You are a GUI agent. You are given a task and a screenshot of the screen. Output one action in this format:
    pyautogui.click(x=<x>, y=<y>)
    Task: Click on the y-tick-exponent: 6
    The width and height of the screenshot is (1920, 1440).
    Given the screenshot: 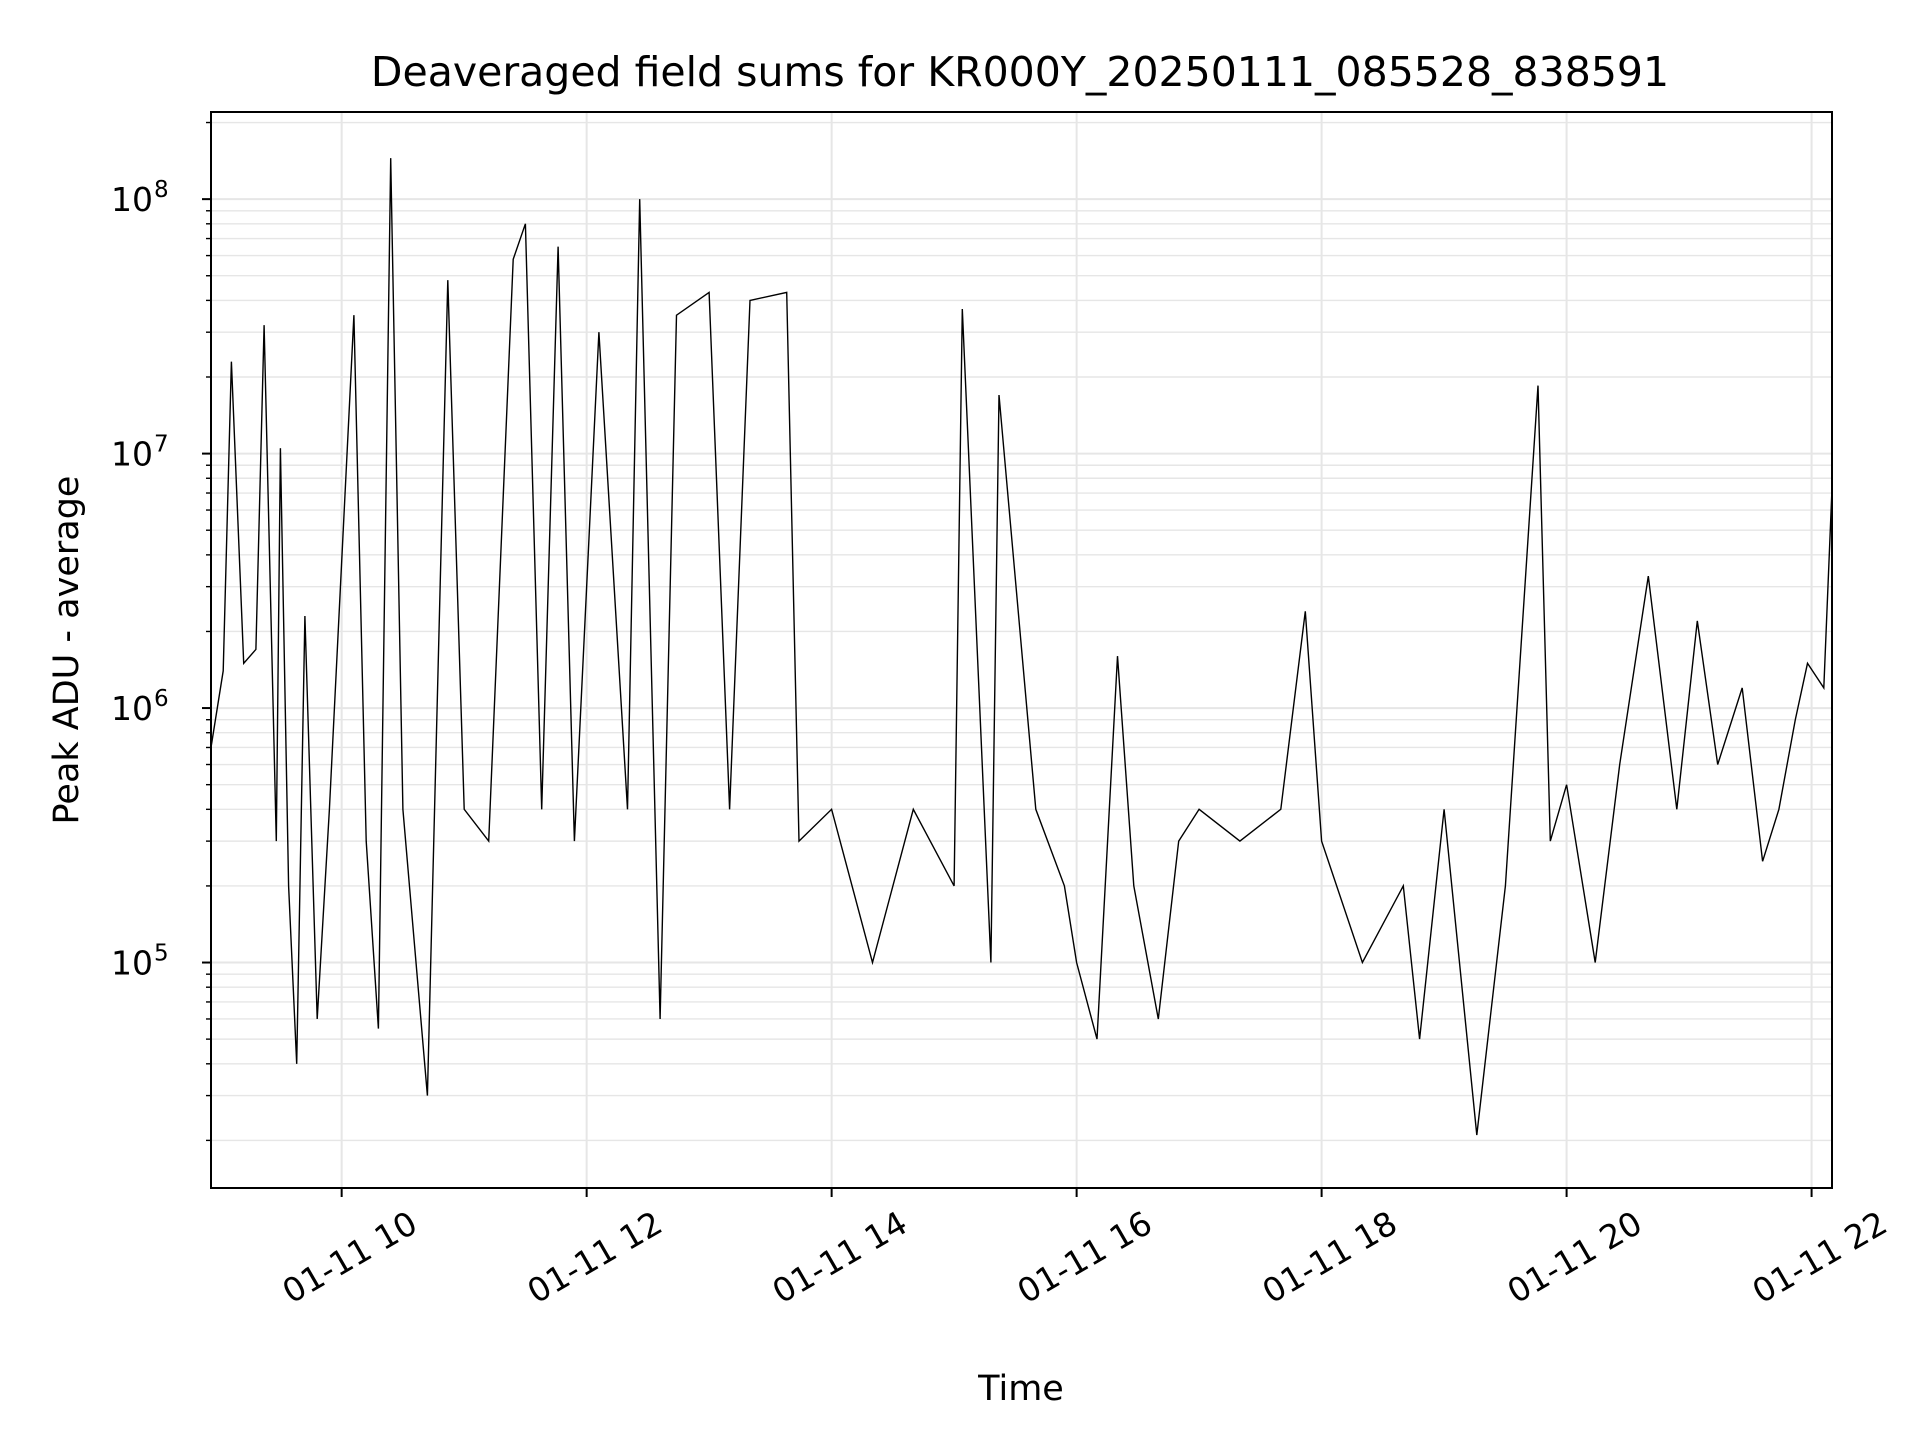 What is the action you would take?
    pyautogui.click(x=161, y=699)
    